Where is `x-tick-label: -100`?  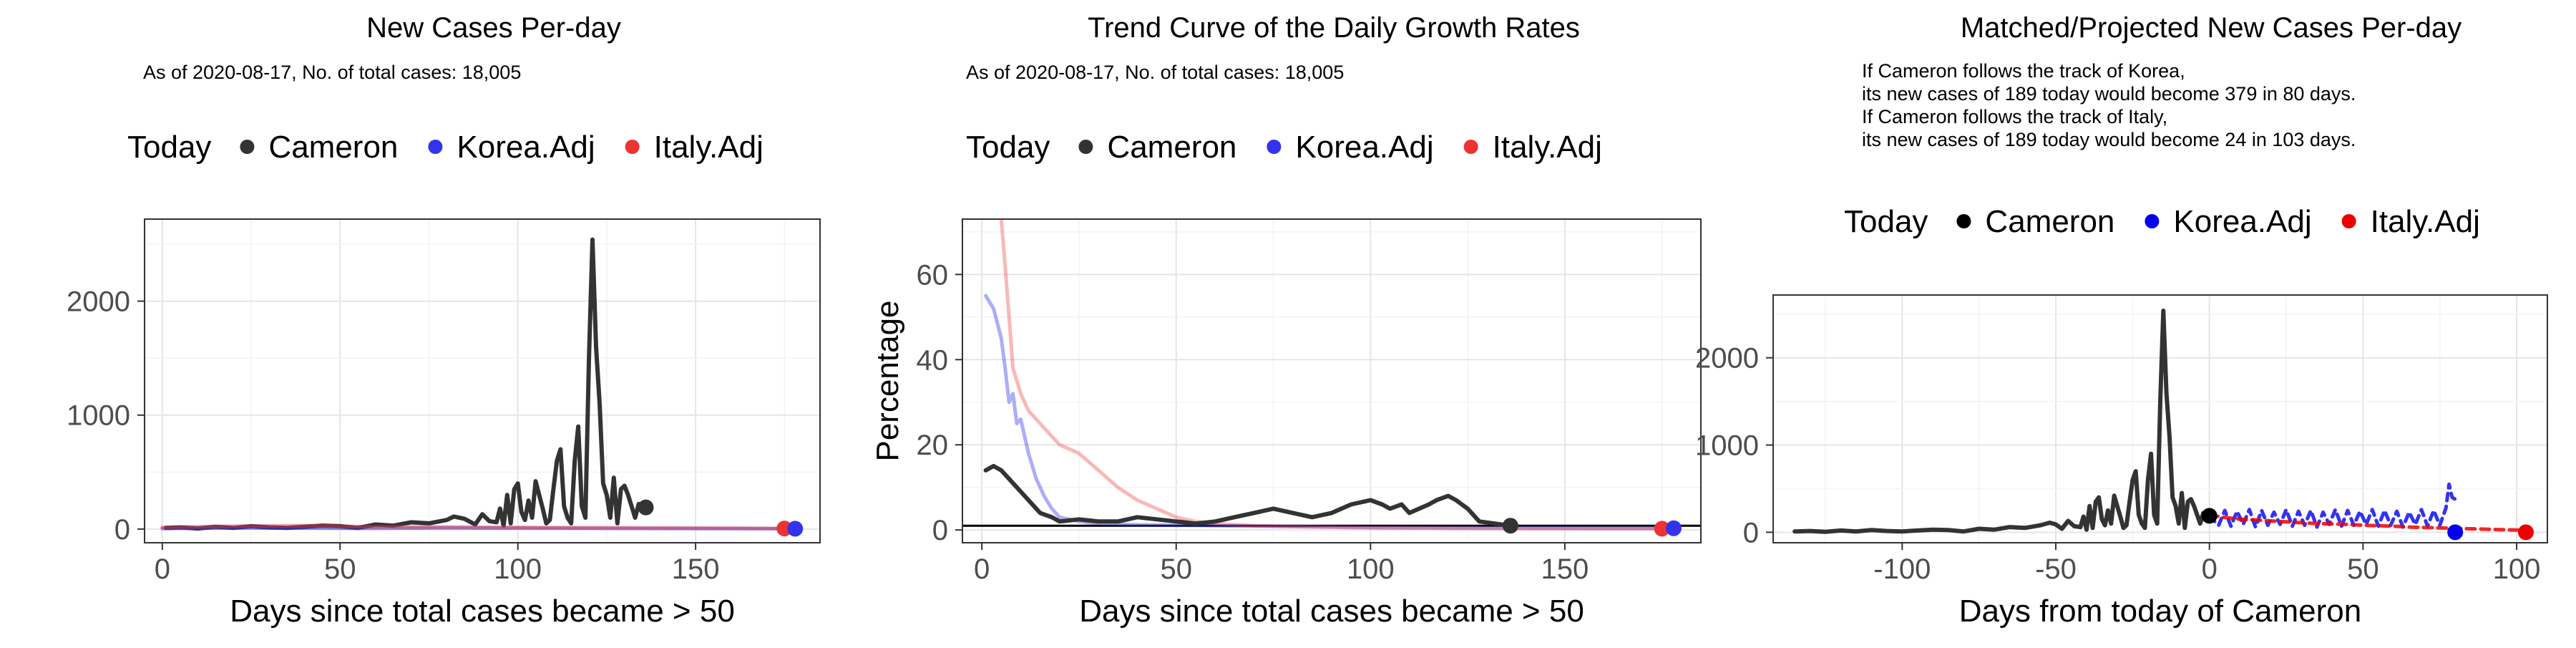
x-tick-label: -100 is located at coordinates (1902, 569).